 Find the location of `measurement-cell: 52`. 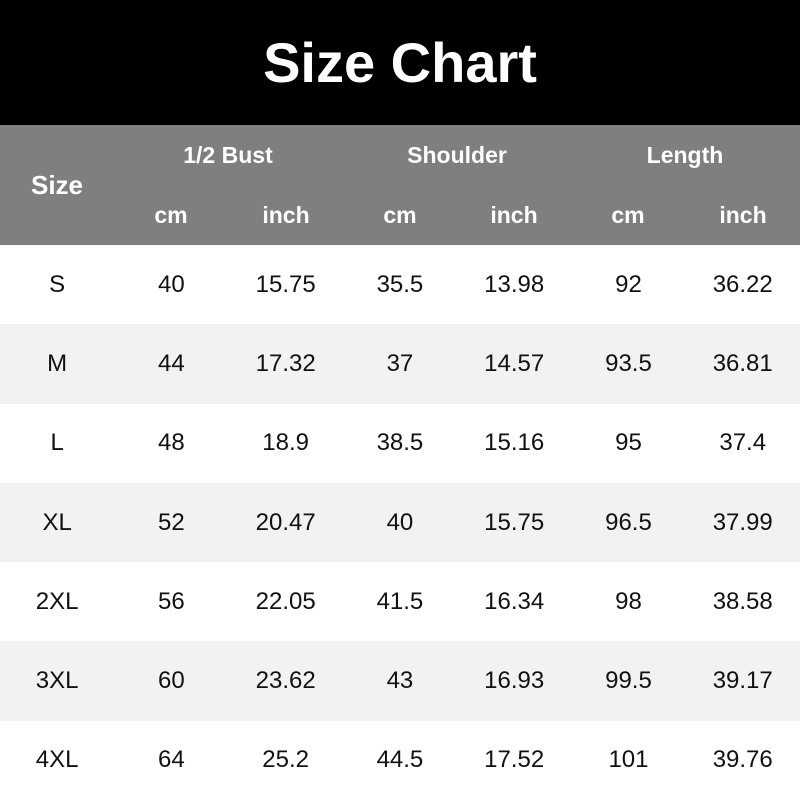

measurement-cell: 52 is located at coordinates (171, 522).